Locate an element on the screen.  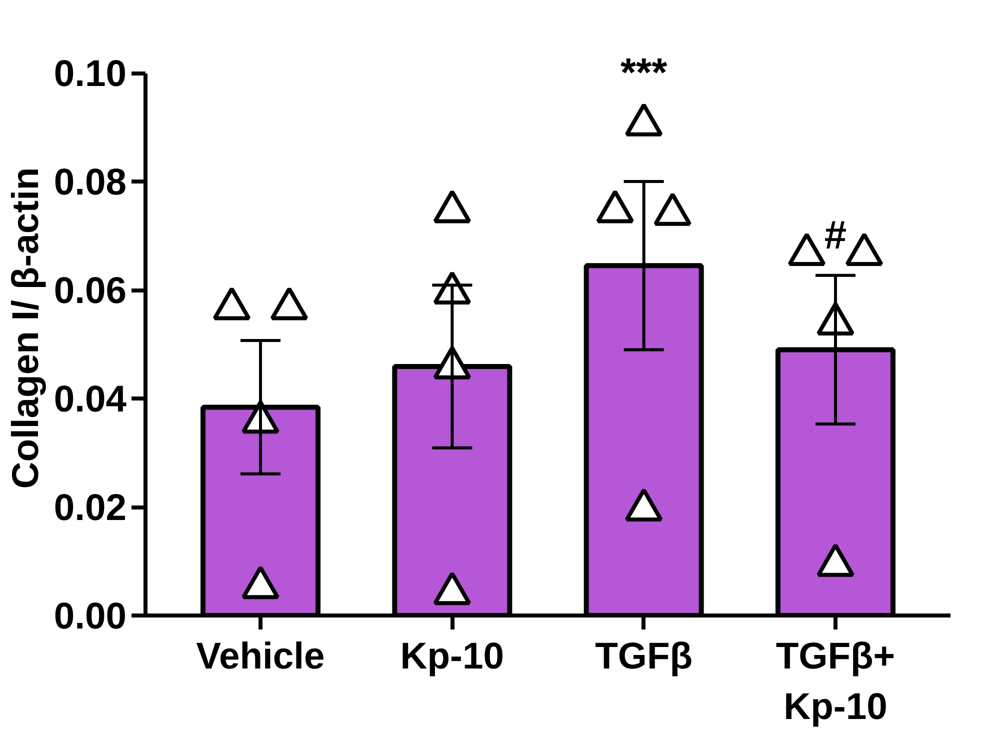
y-tick-label: 0.04 is located at coordinates (90, 399).